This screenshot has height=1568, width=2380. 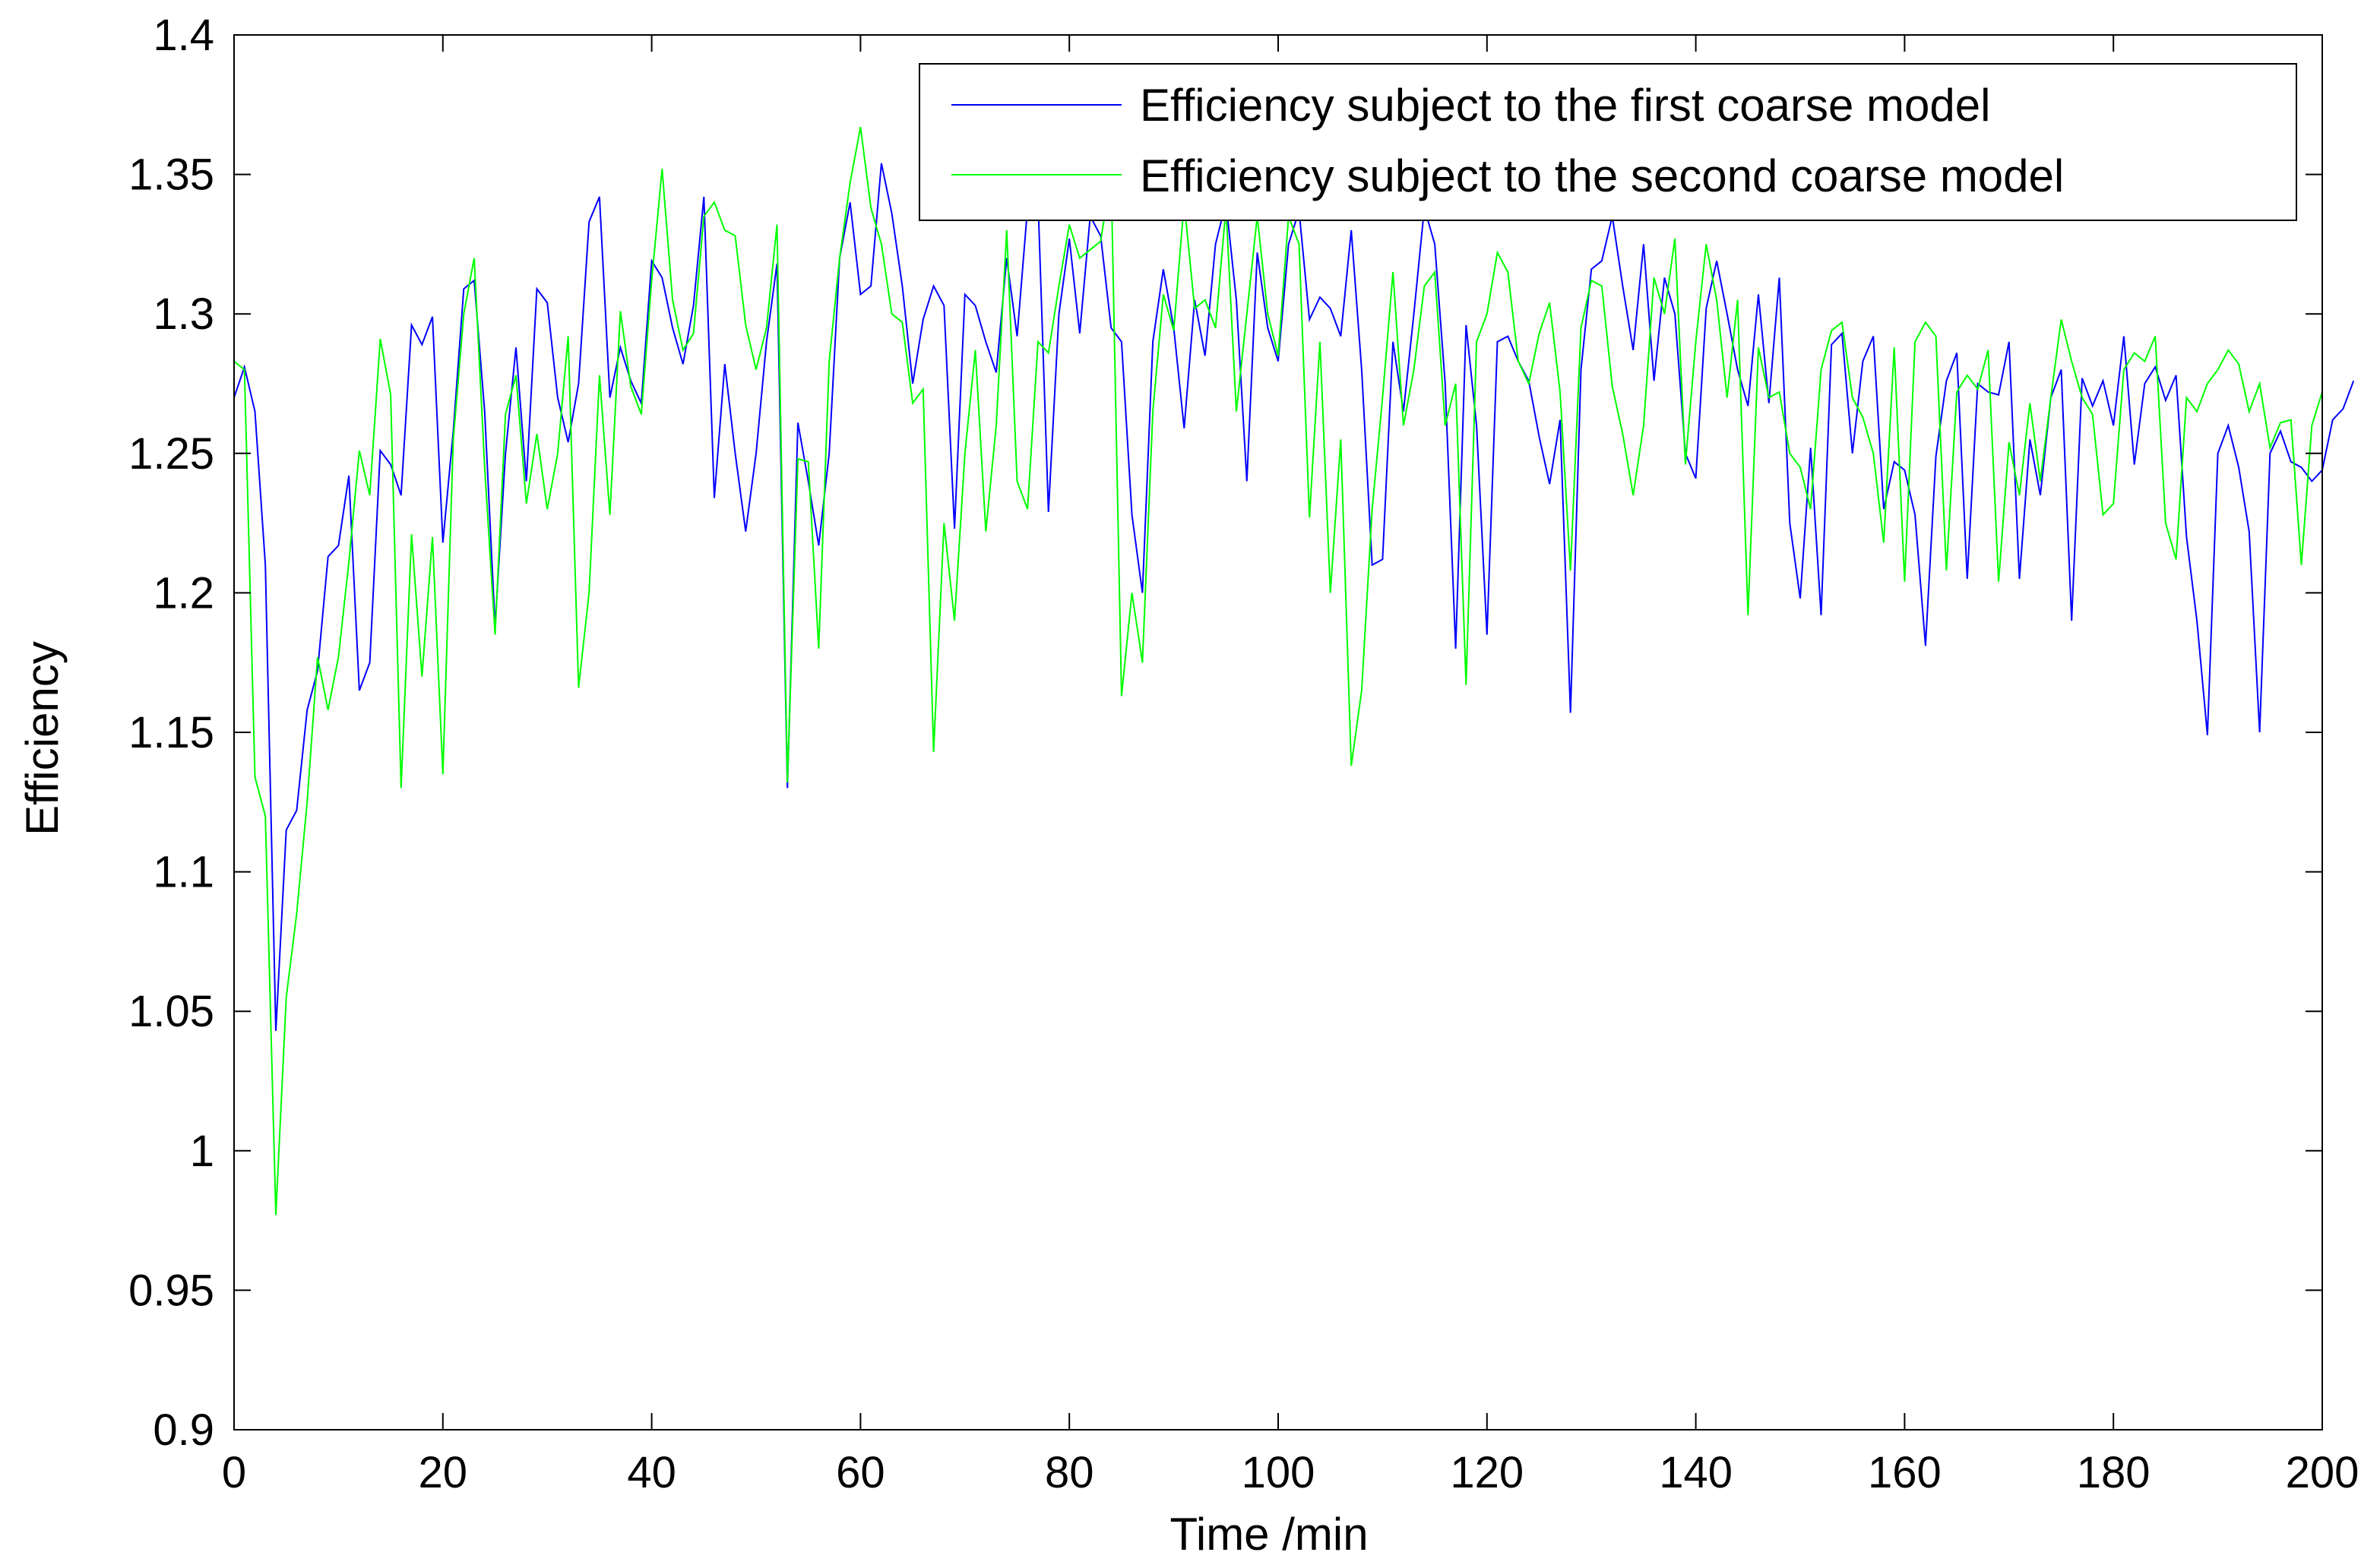 What do you see at coordinates (42, 738) in the screenshot?
I see `y-axis-label: Efficiency` at bounding box center [42, 738].